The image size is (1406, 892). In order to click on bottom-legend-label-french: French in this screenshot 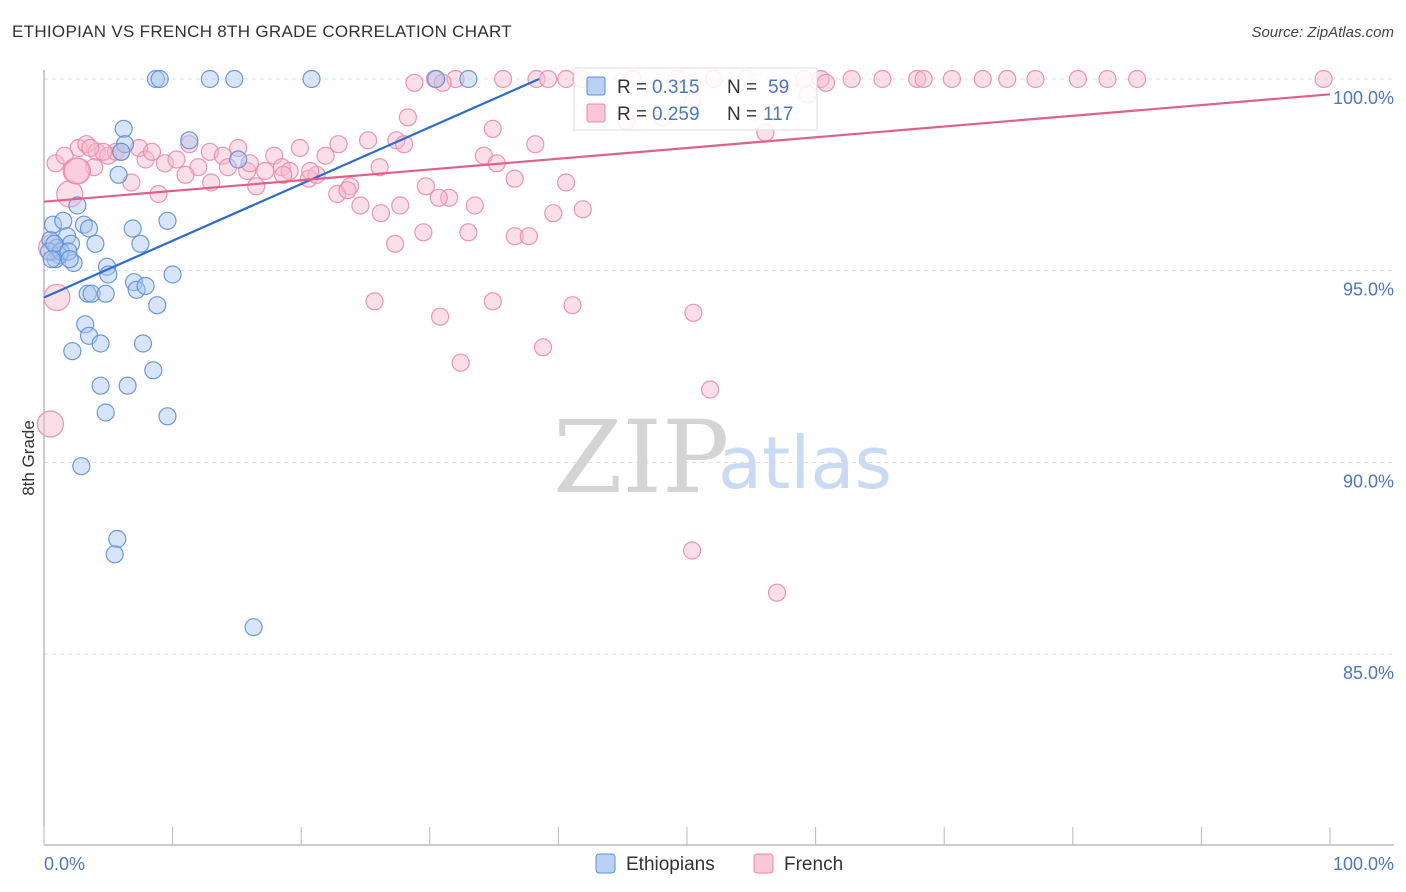, I will do `click(813, 864)`.